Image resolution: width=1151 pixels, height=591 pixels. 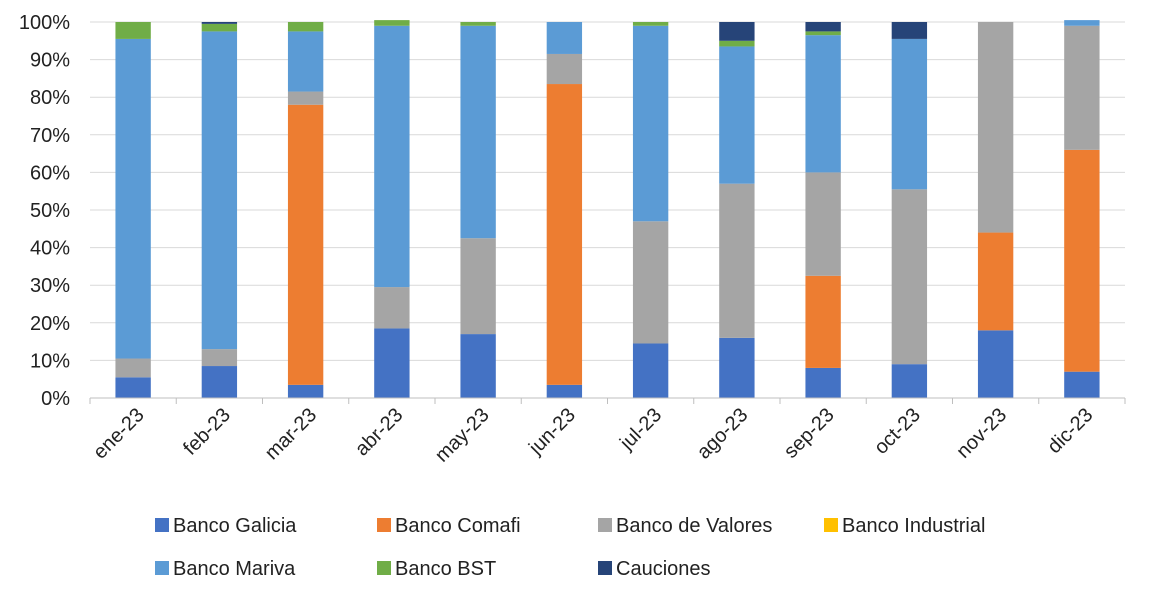 What do you see at coordinates (50, 361) in the screenshot?
I see `y-tick-label: 10%` at bounding box center [50, 361].